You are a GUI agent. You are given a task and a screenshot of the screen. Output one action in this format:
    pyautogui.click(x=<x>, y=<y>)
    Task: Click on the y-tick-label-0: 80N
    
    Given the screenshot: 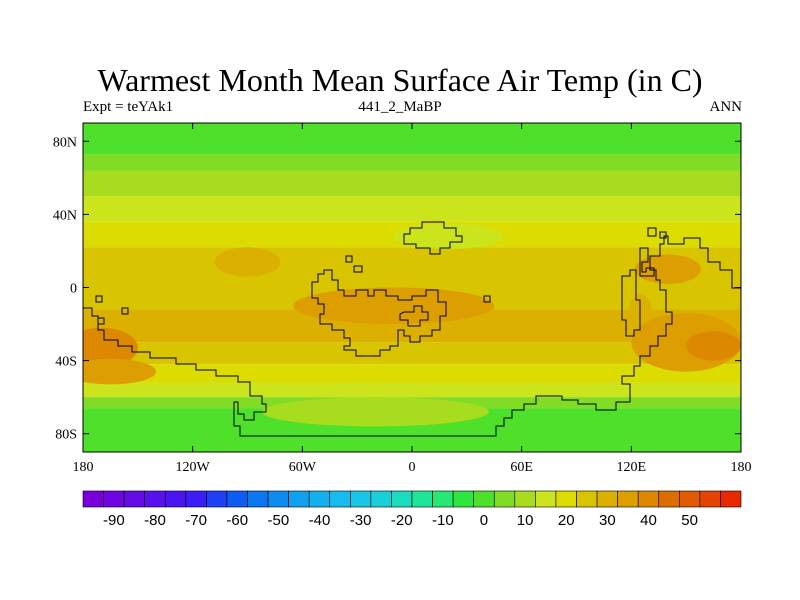 What is the action you would take?
    pyautogui.click(x=65, y=142)
    